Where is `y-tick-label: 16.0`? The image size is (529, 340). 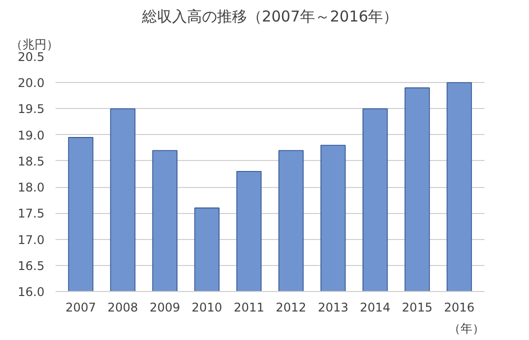 y-tick-label: 16.0 is located at coordinates (31, 292).